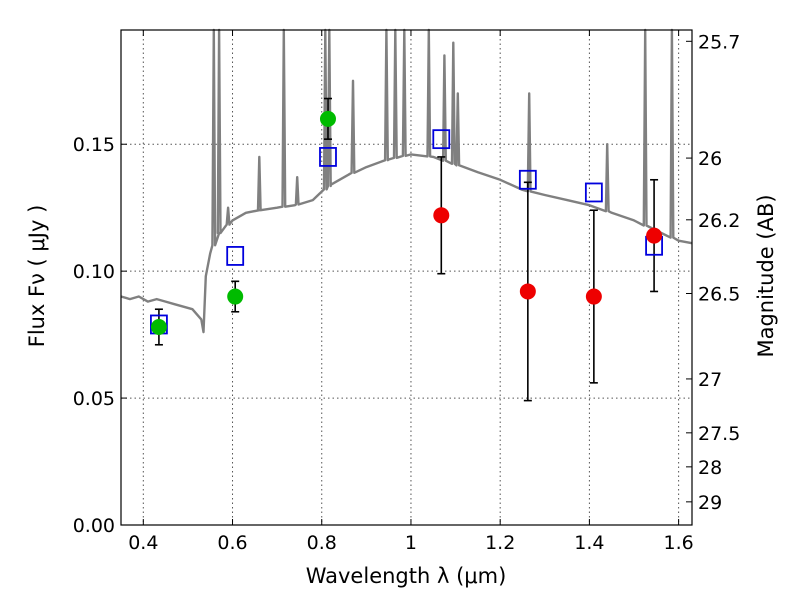 Image resolution: width=800 pixels, height=600 pixels. Describe the element at coordinates (406, 576) in the screenshot. I see `x-axis-label: Wavelength λ (μm)` at that location.